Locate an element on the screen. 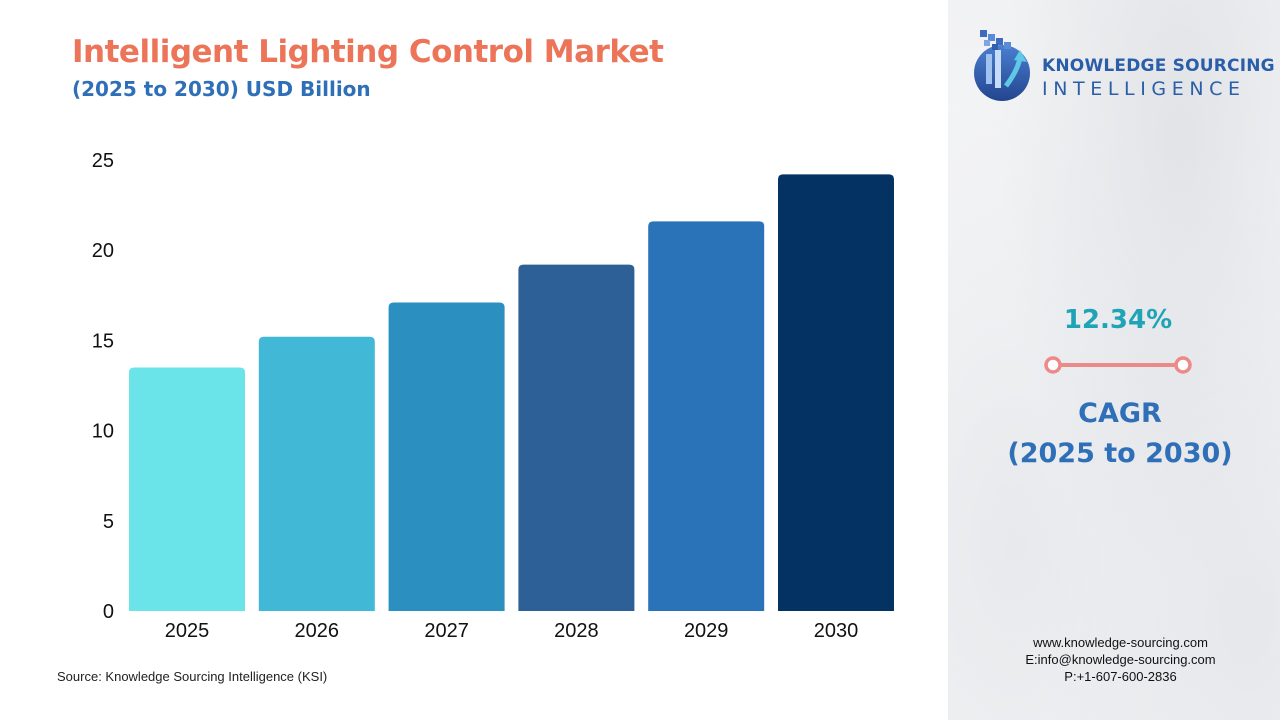  y-tick-label: 25 is located at coordinates (103, 161).